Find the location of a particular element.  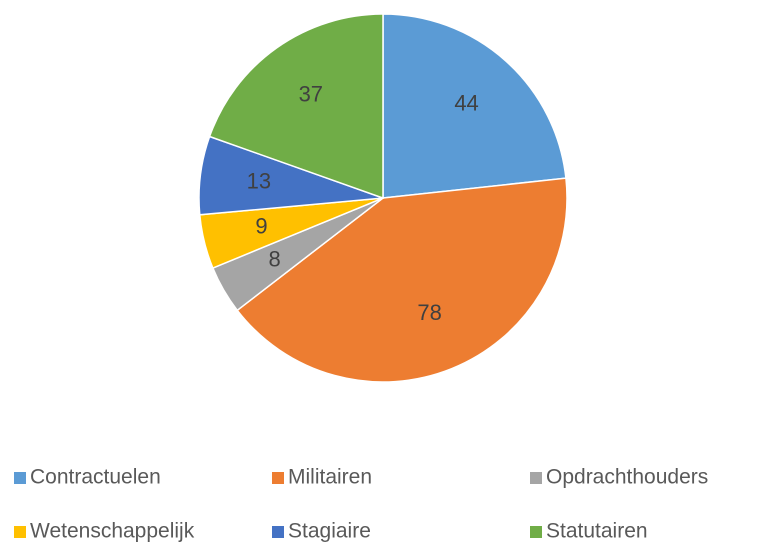

data-label: 9 is located at coordinates (261, 226).